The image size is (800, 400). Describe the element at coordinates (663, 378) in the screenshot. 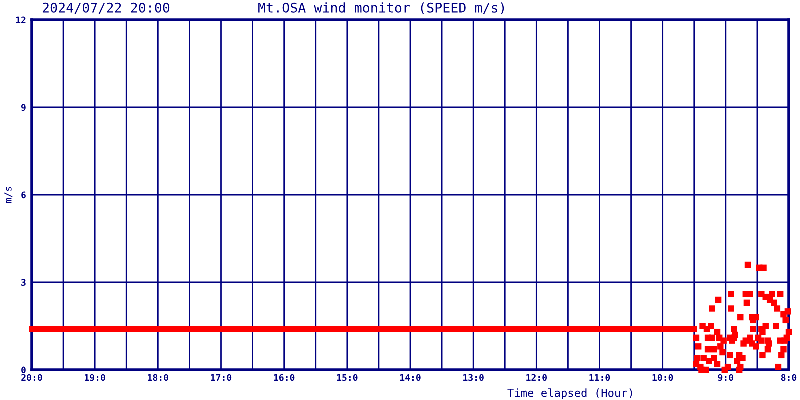

I see `x-tick-label: 10:0` at that location.